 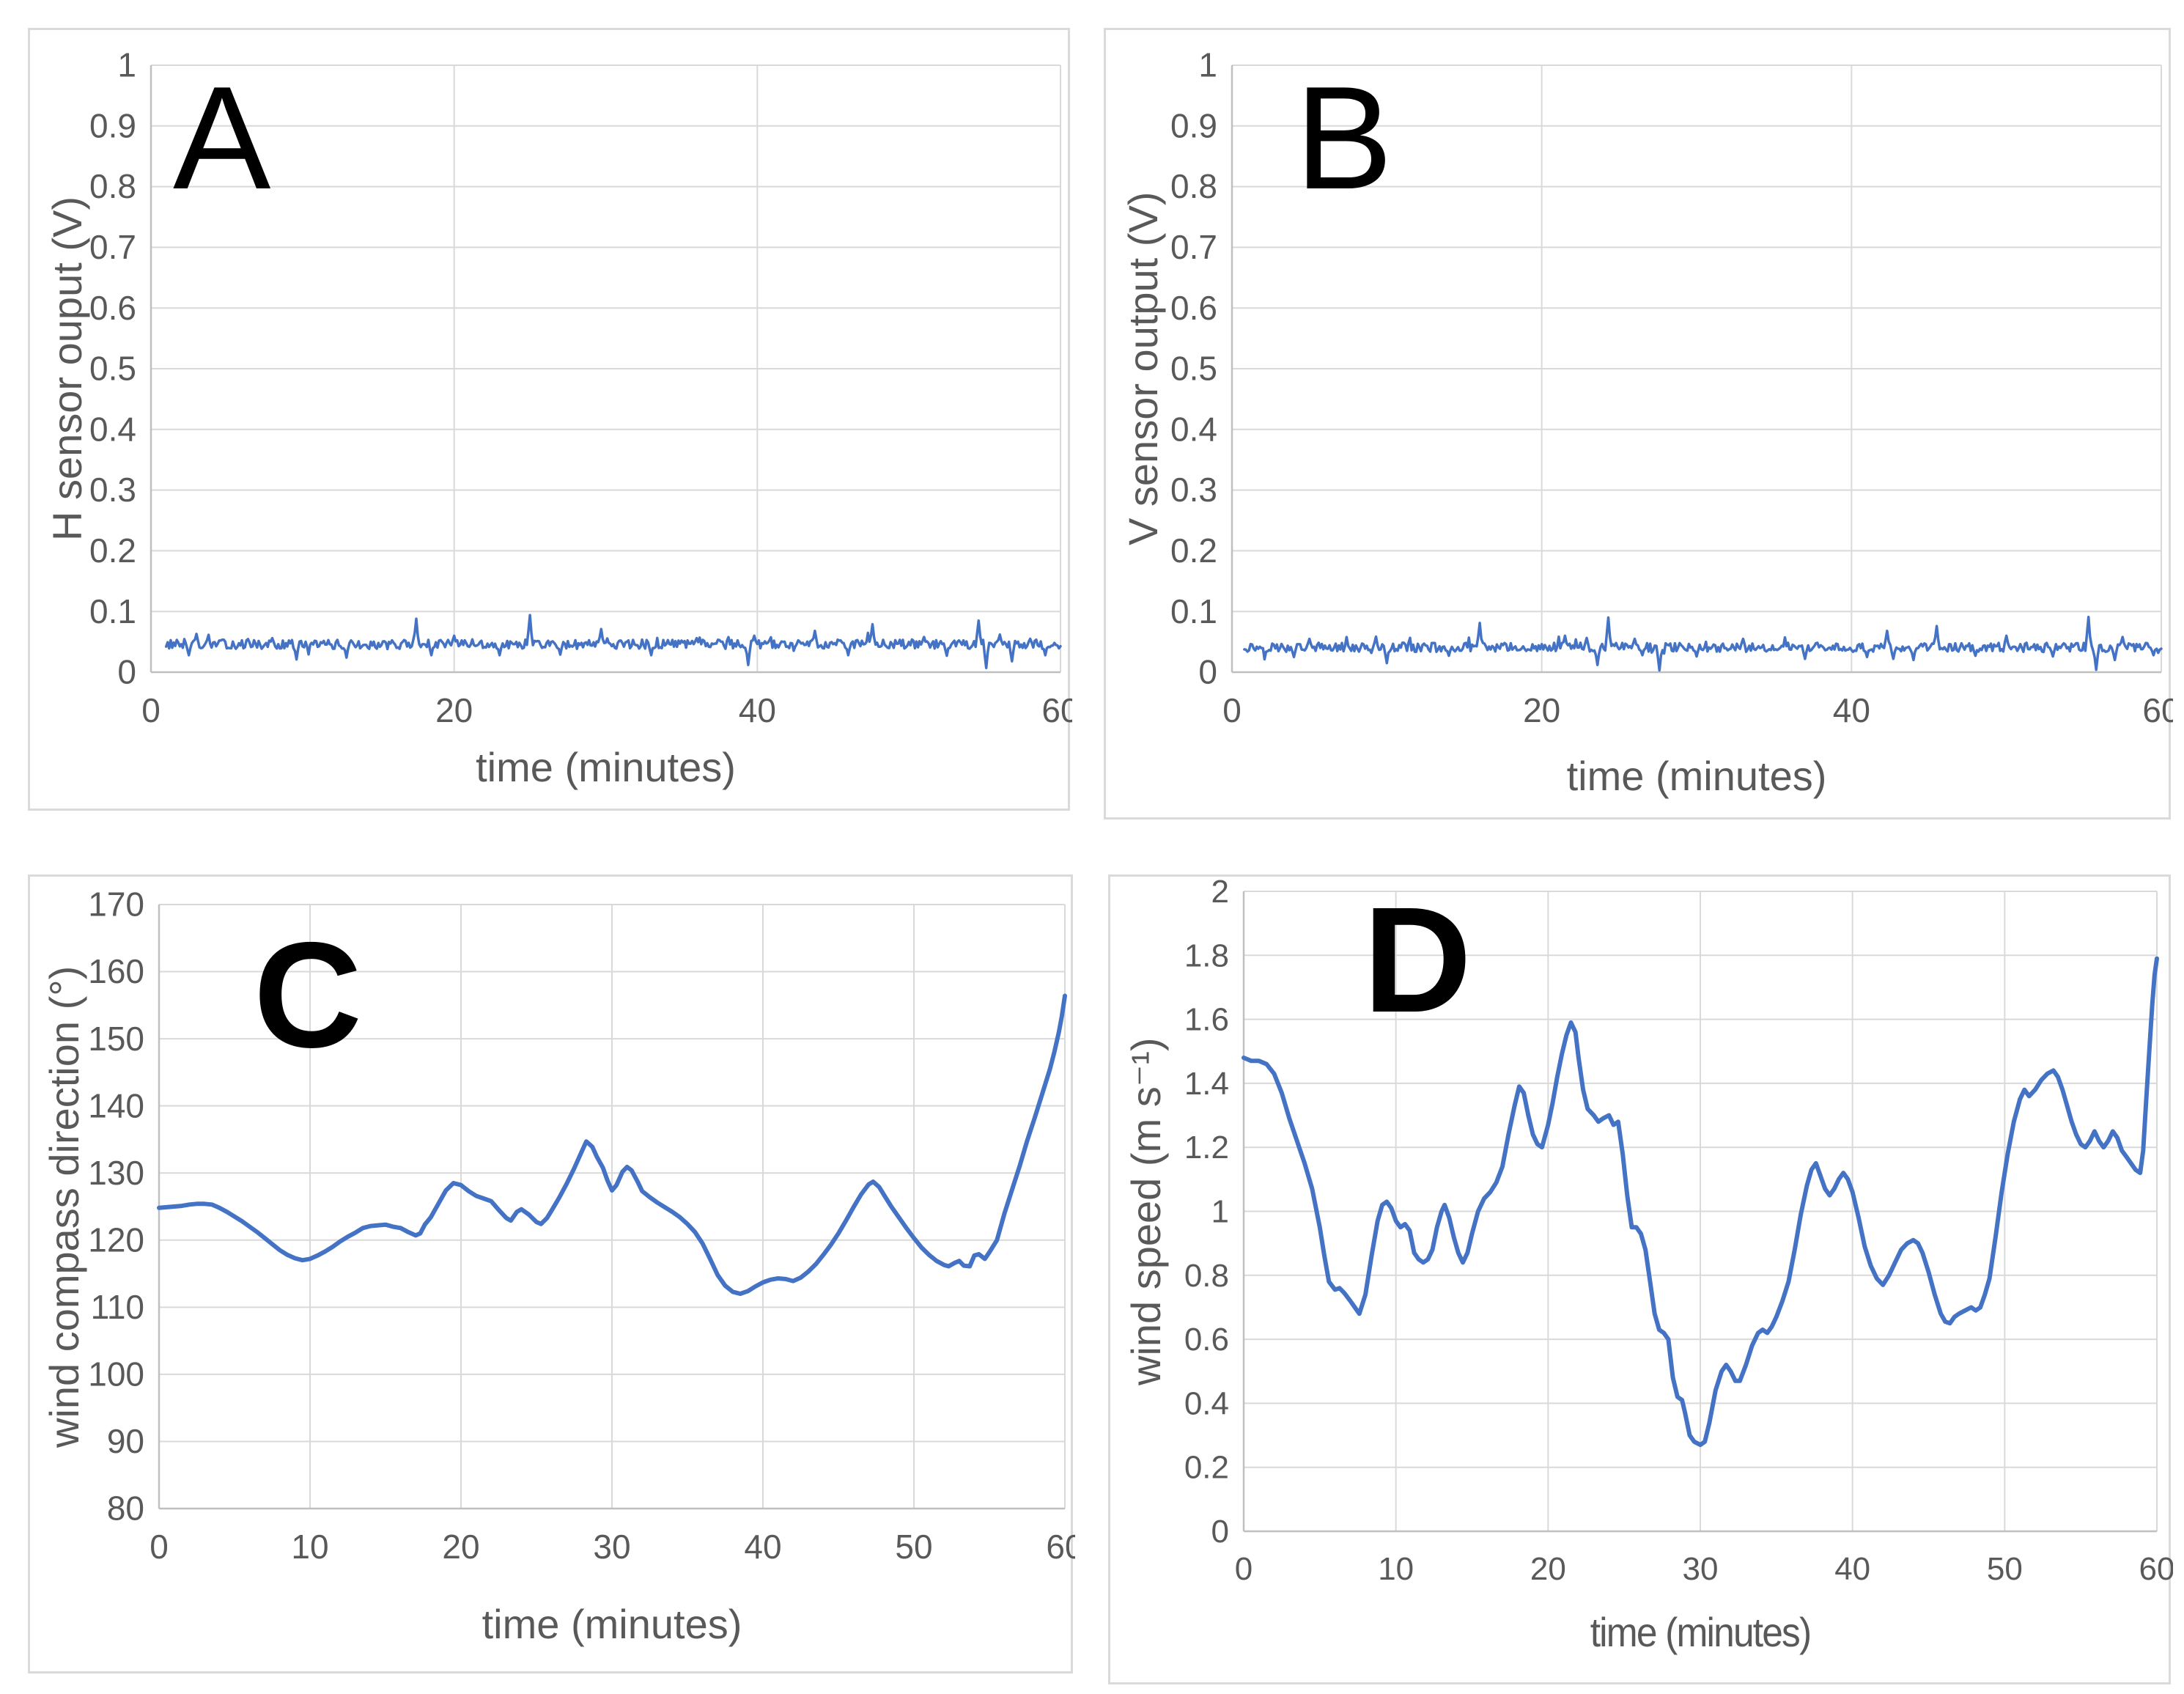 What do you see at coordinates (116, 1374) in the screenshot?
I see `y-tick-label: 100` at bounding box center [116, 1374].